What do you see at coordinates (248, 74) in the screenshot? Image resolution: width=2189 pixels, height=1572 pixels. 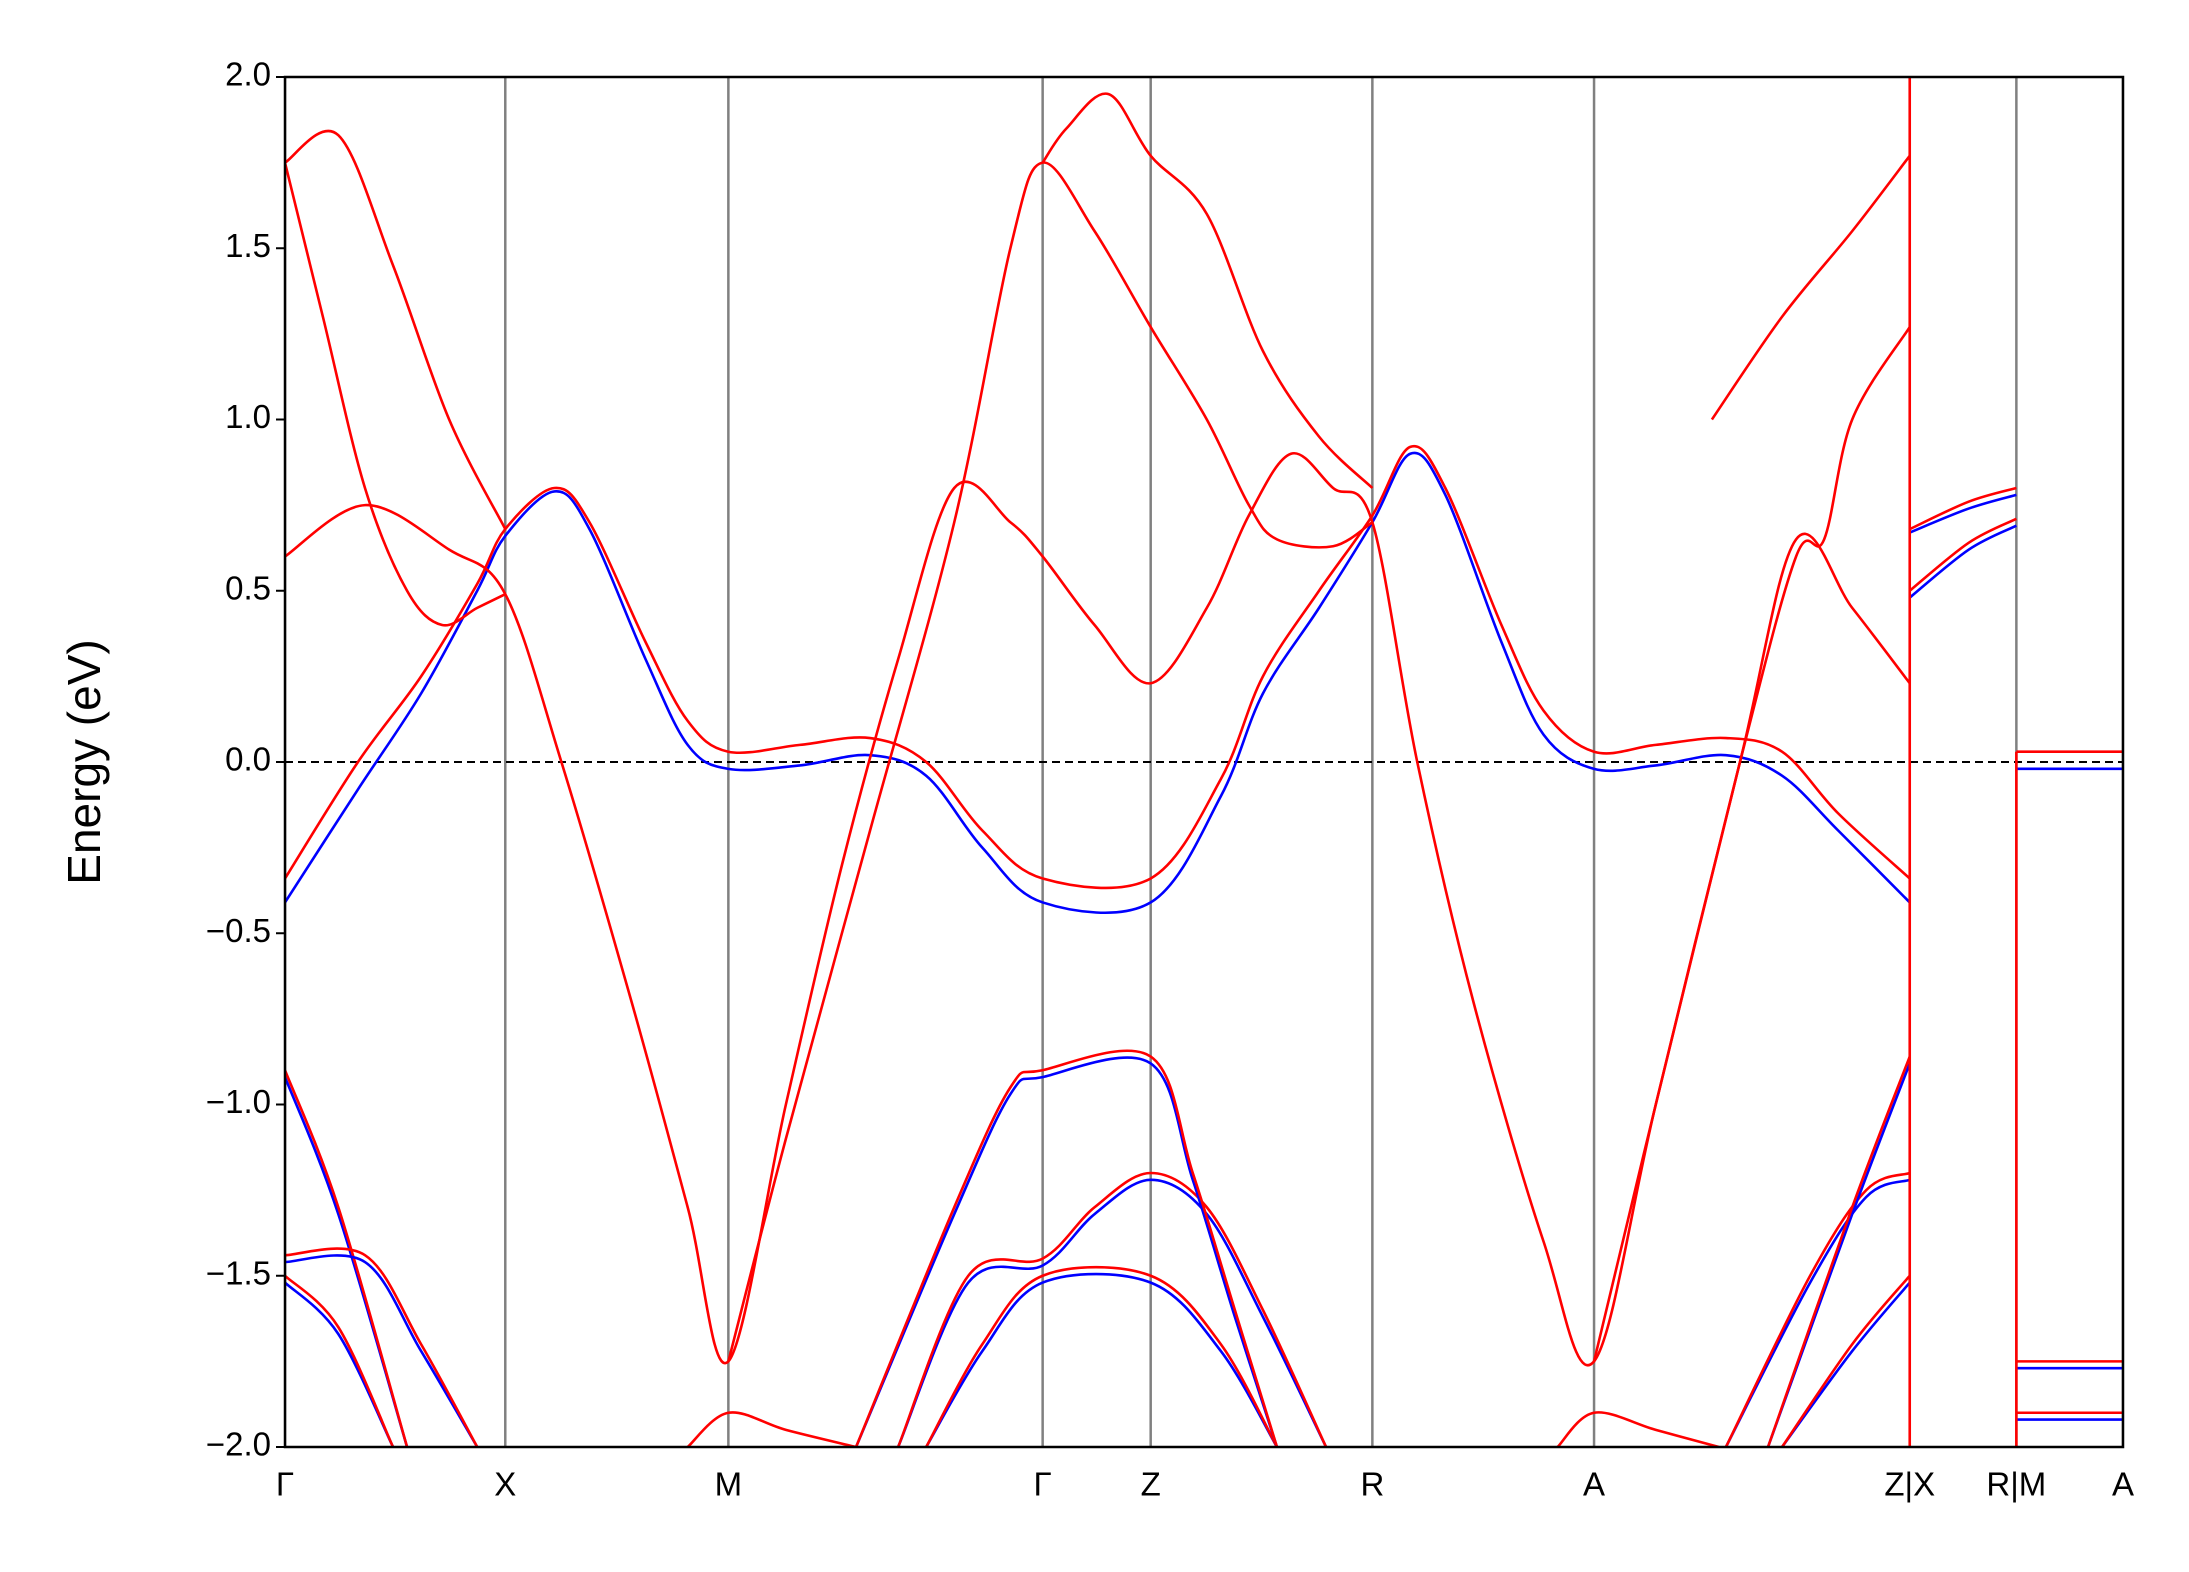 I see `y-tick-label: 2.0` at bounding box center [248, 74].